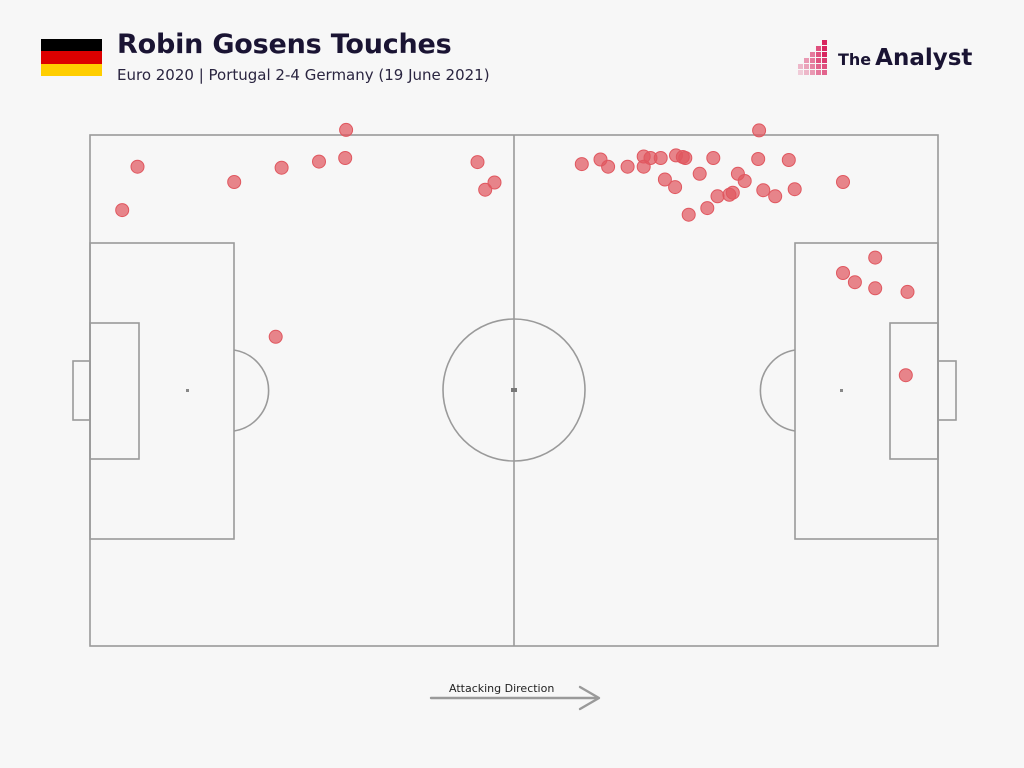 The image size is (1024, 768). What do you see at coordinates (914, 391) in the screenshot?
I see `right-six-yard-box` at bounding box center [914, 391].